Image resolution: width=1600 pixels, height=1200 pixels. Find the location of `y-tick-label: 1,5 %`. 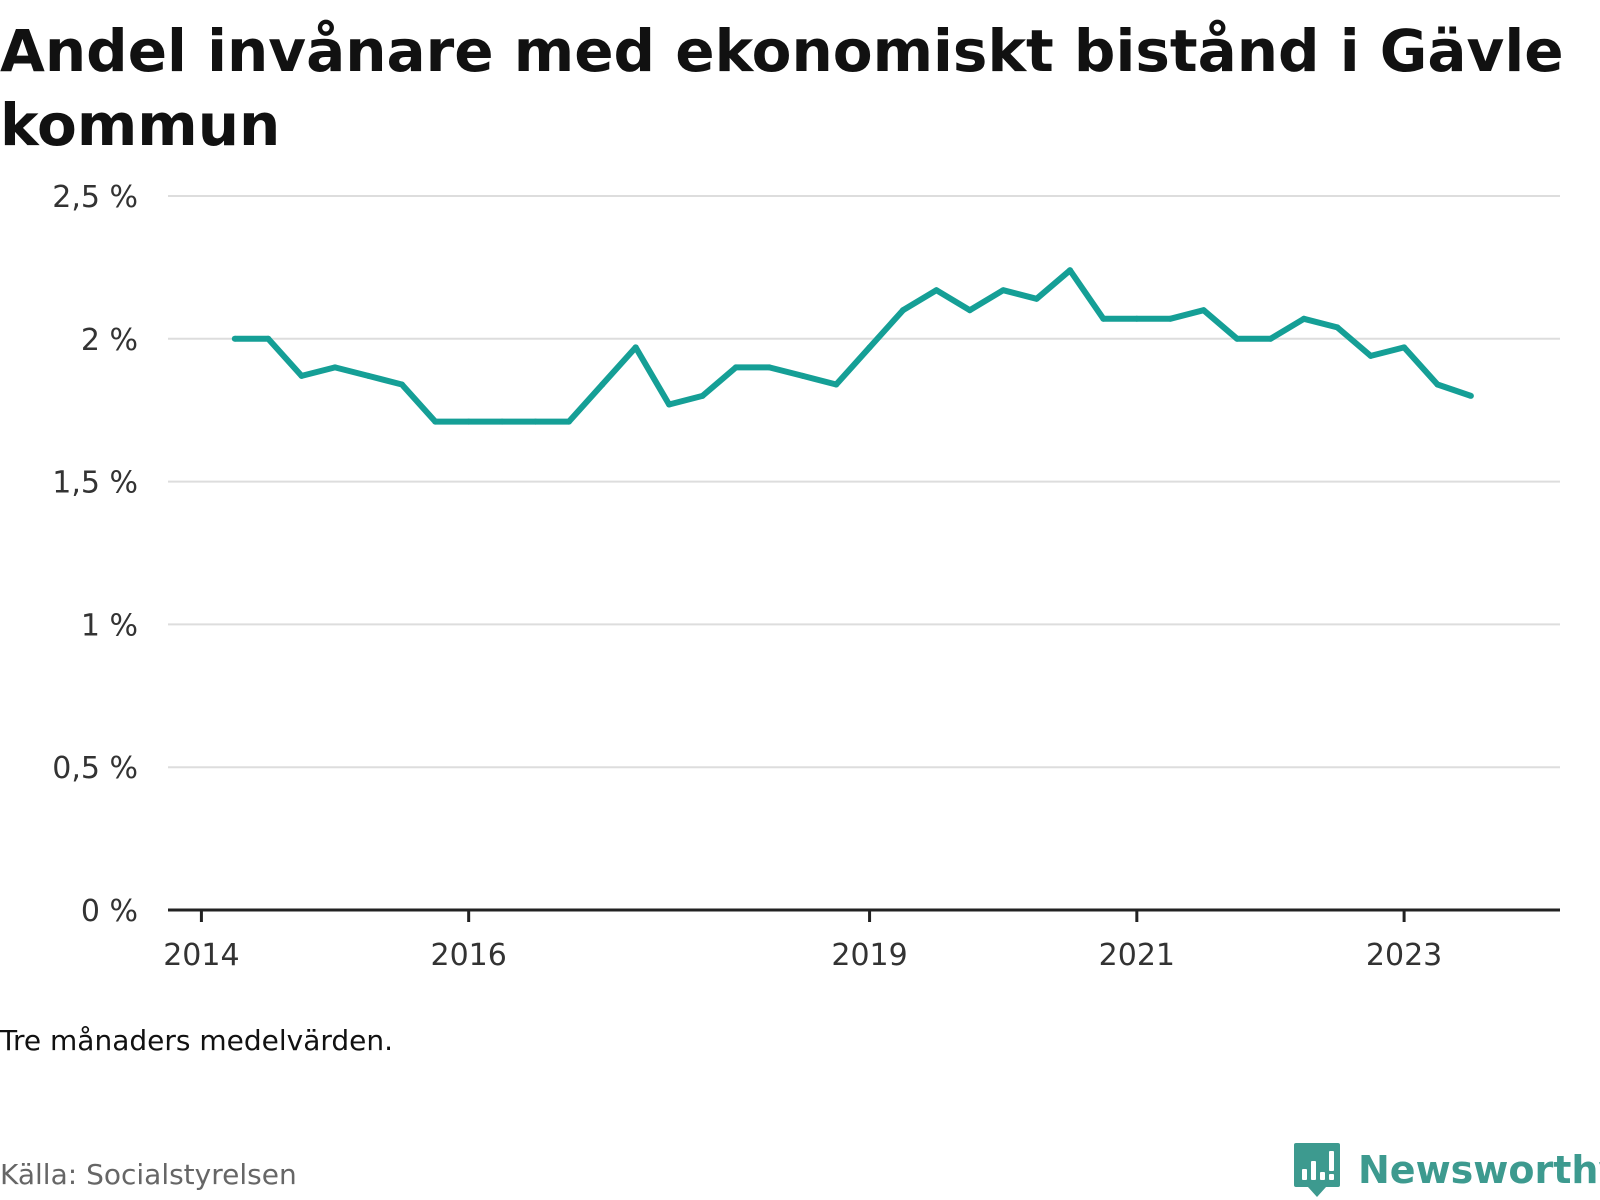

y-tick-label: 1,5 % is located at coordinates (95, 483).